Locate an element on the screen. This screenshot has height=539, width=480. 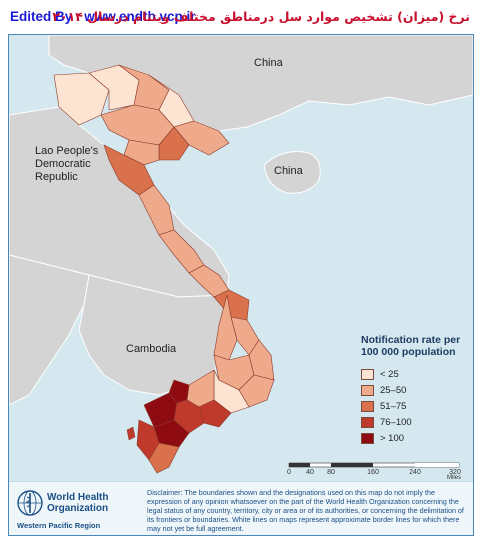
legend-label-1: < 25 is located at coordinates (389, 374).